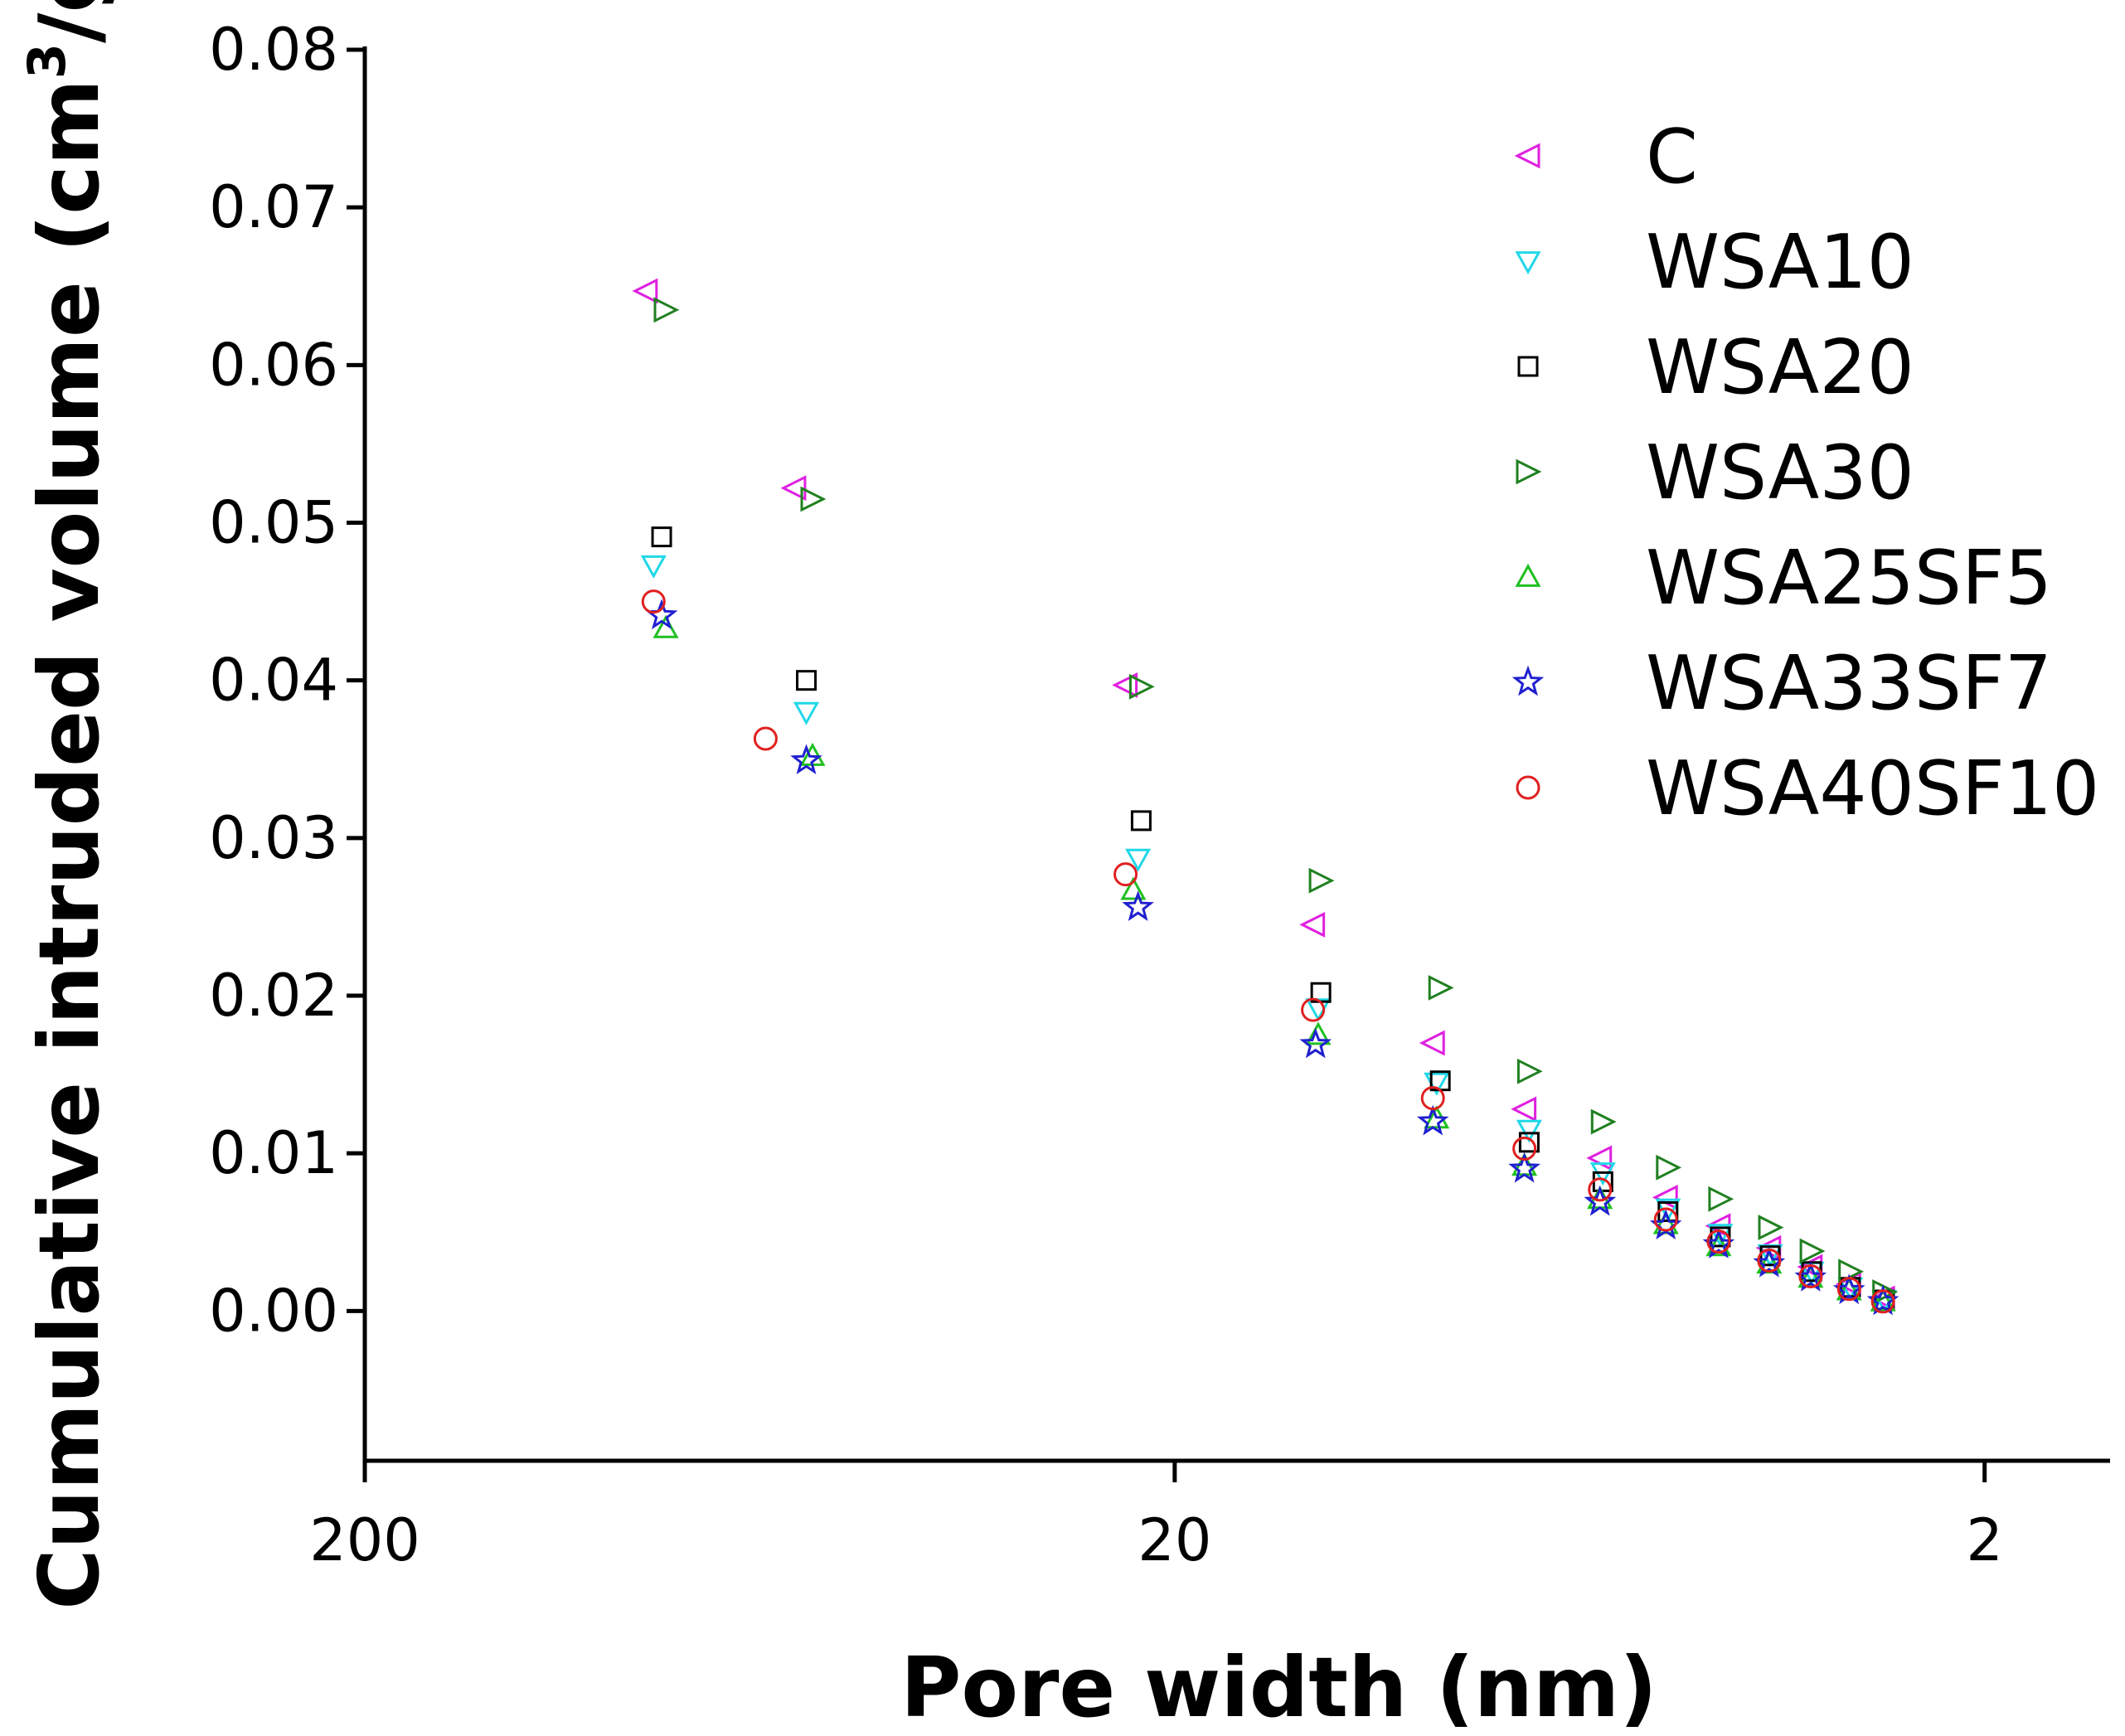 The height and width of the screenshot is (1736, 2125). Describe the element at coordinates (273, 523) in the screenshot. I see `y-tick-label: 0.05` at that location.